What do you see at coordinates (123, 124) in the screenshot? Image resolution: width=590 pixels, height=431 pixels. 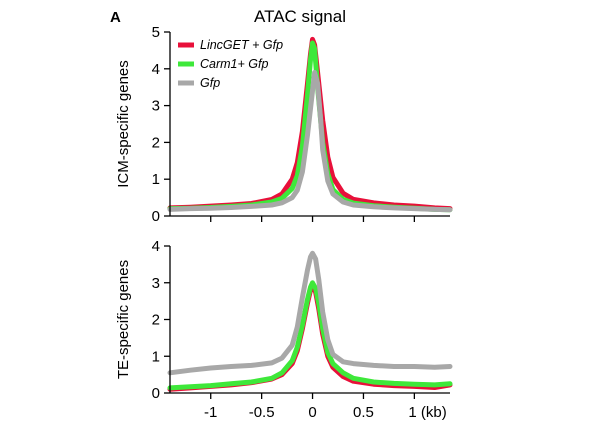 I see `y-axis-label: ICM-specific genes` at bounding box center [123, 124].